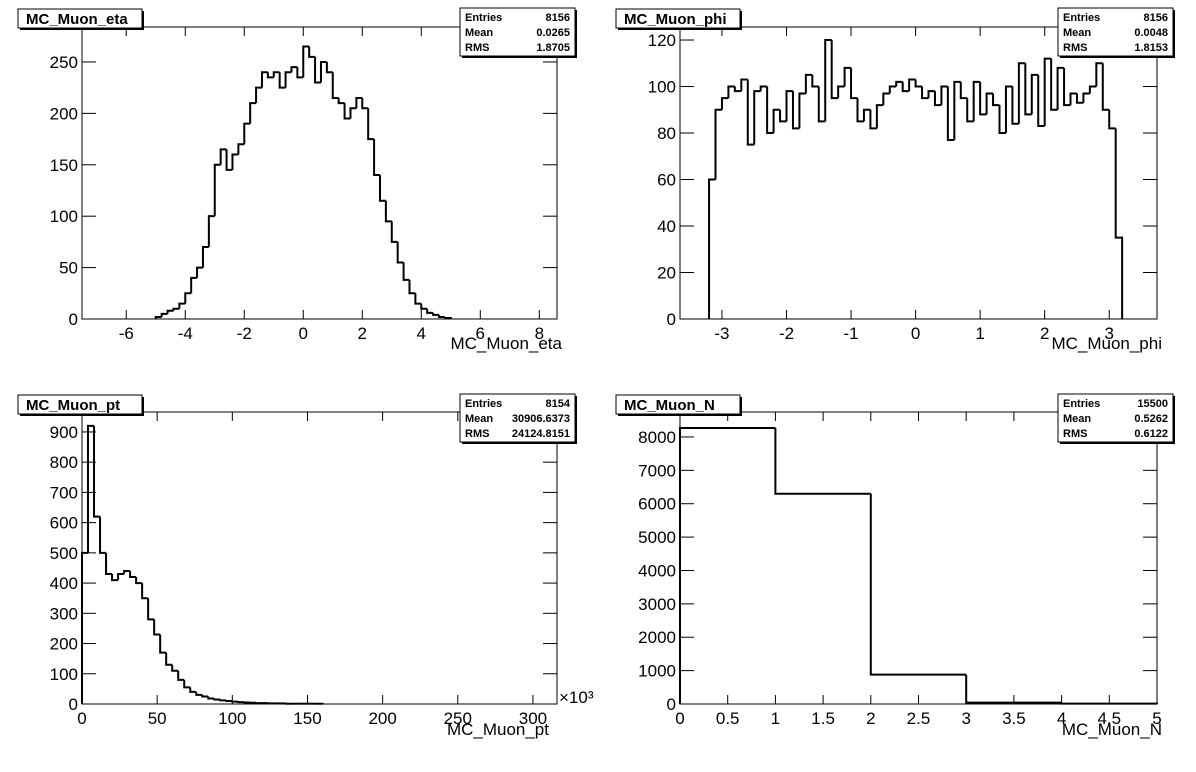 This screenshot has width=1196, height=772. I want to click on y-tick-label: 60, so click(666, 180).